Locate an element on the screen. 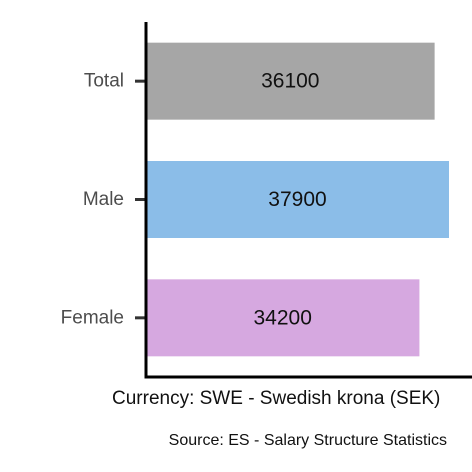 Image resolution: width=472 pixels, height=472 pixels. y-axis-ticks is located at coordinates (140, 199).